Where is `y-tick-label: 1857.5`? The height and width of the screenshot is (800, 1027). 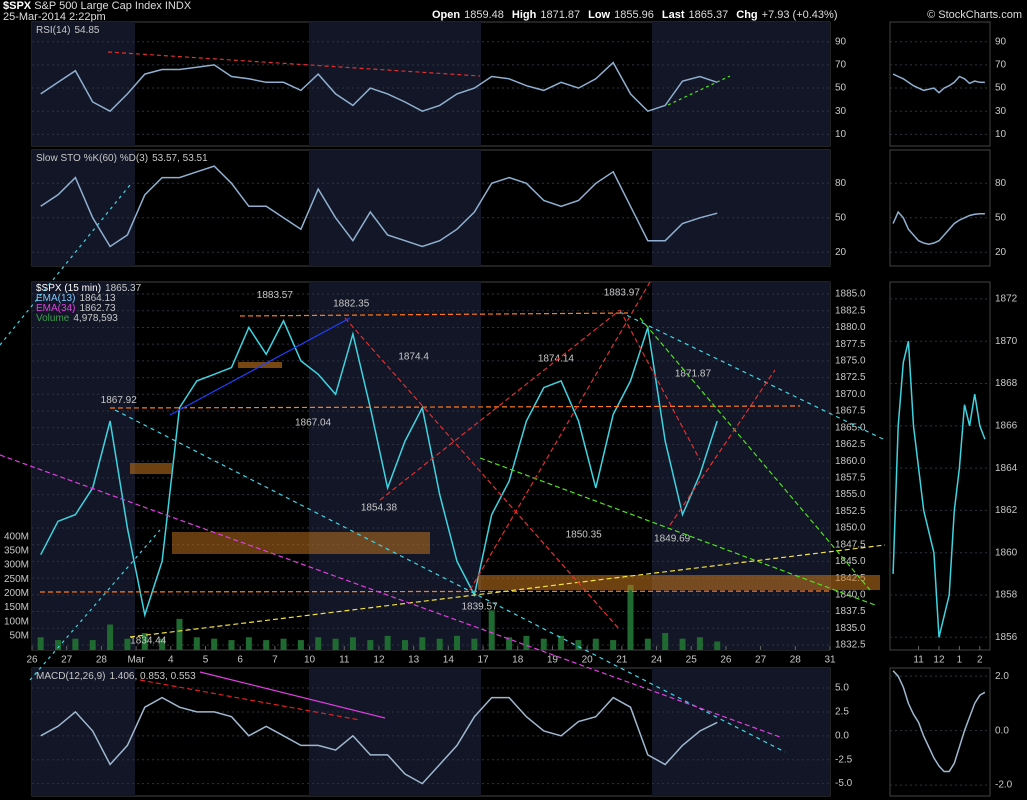 y-tick-label: 1857.5 is located at coordinates (850, 478).